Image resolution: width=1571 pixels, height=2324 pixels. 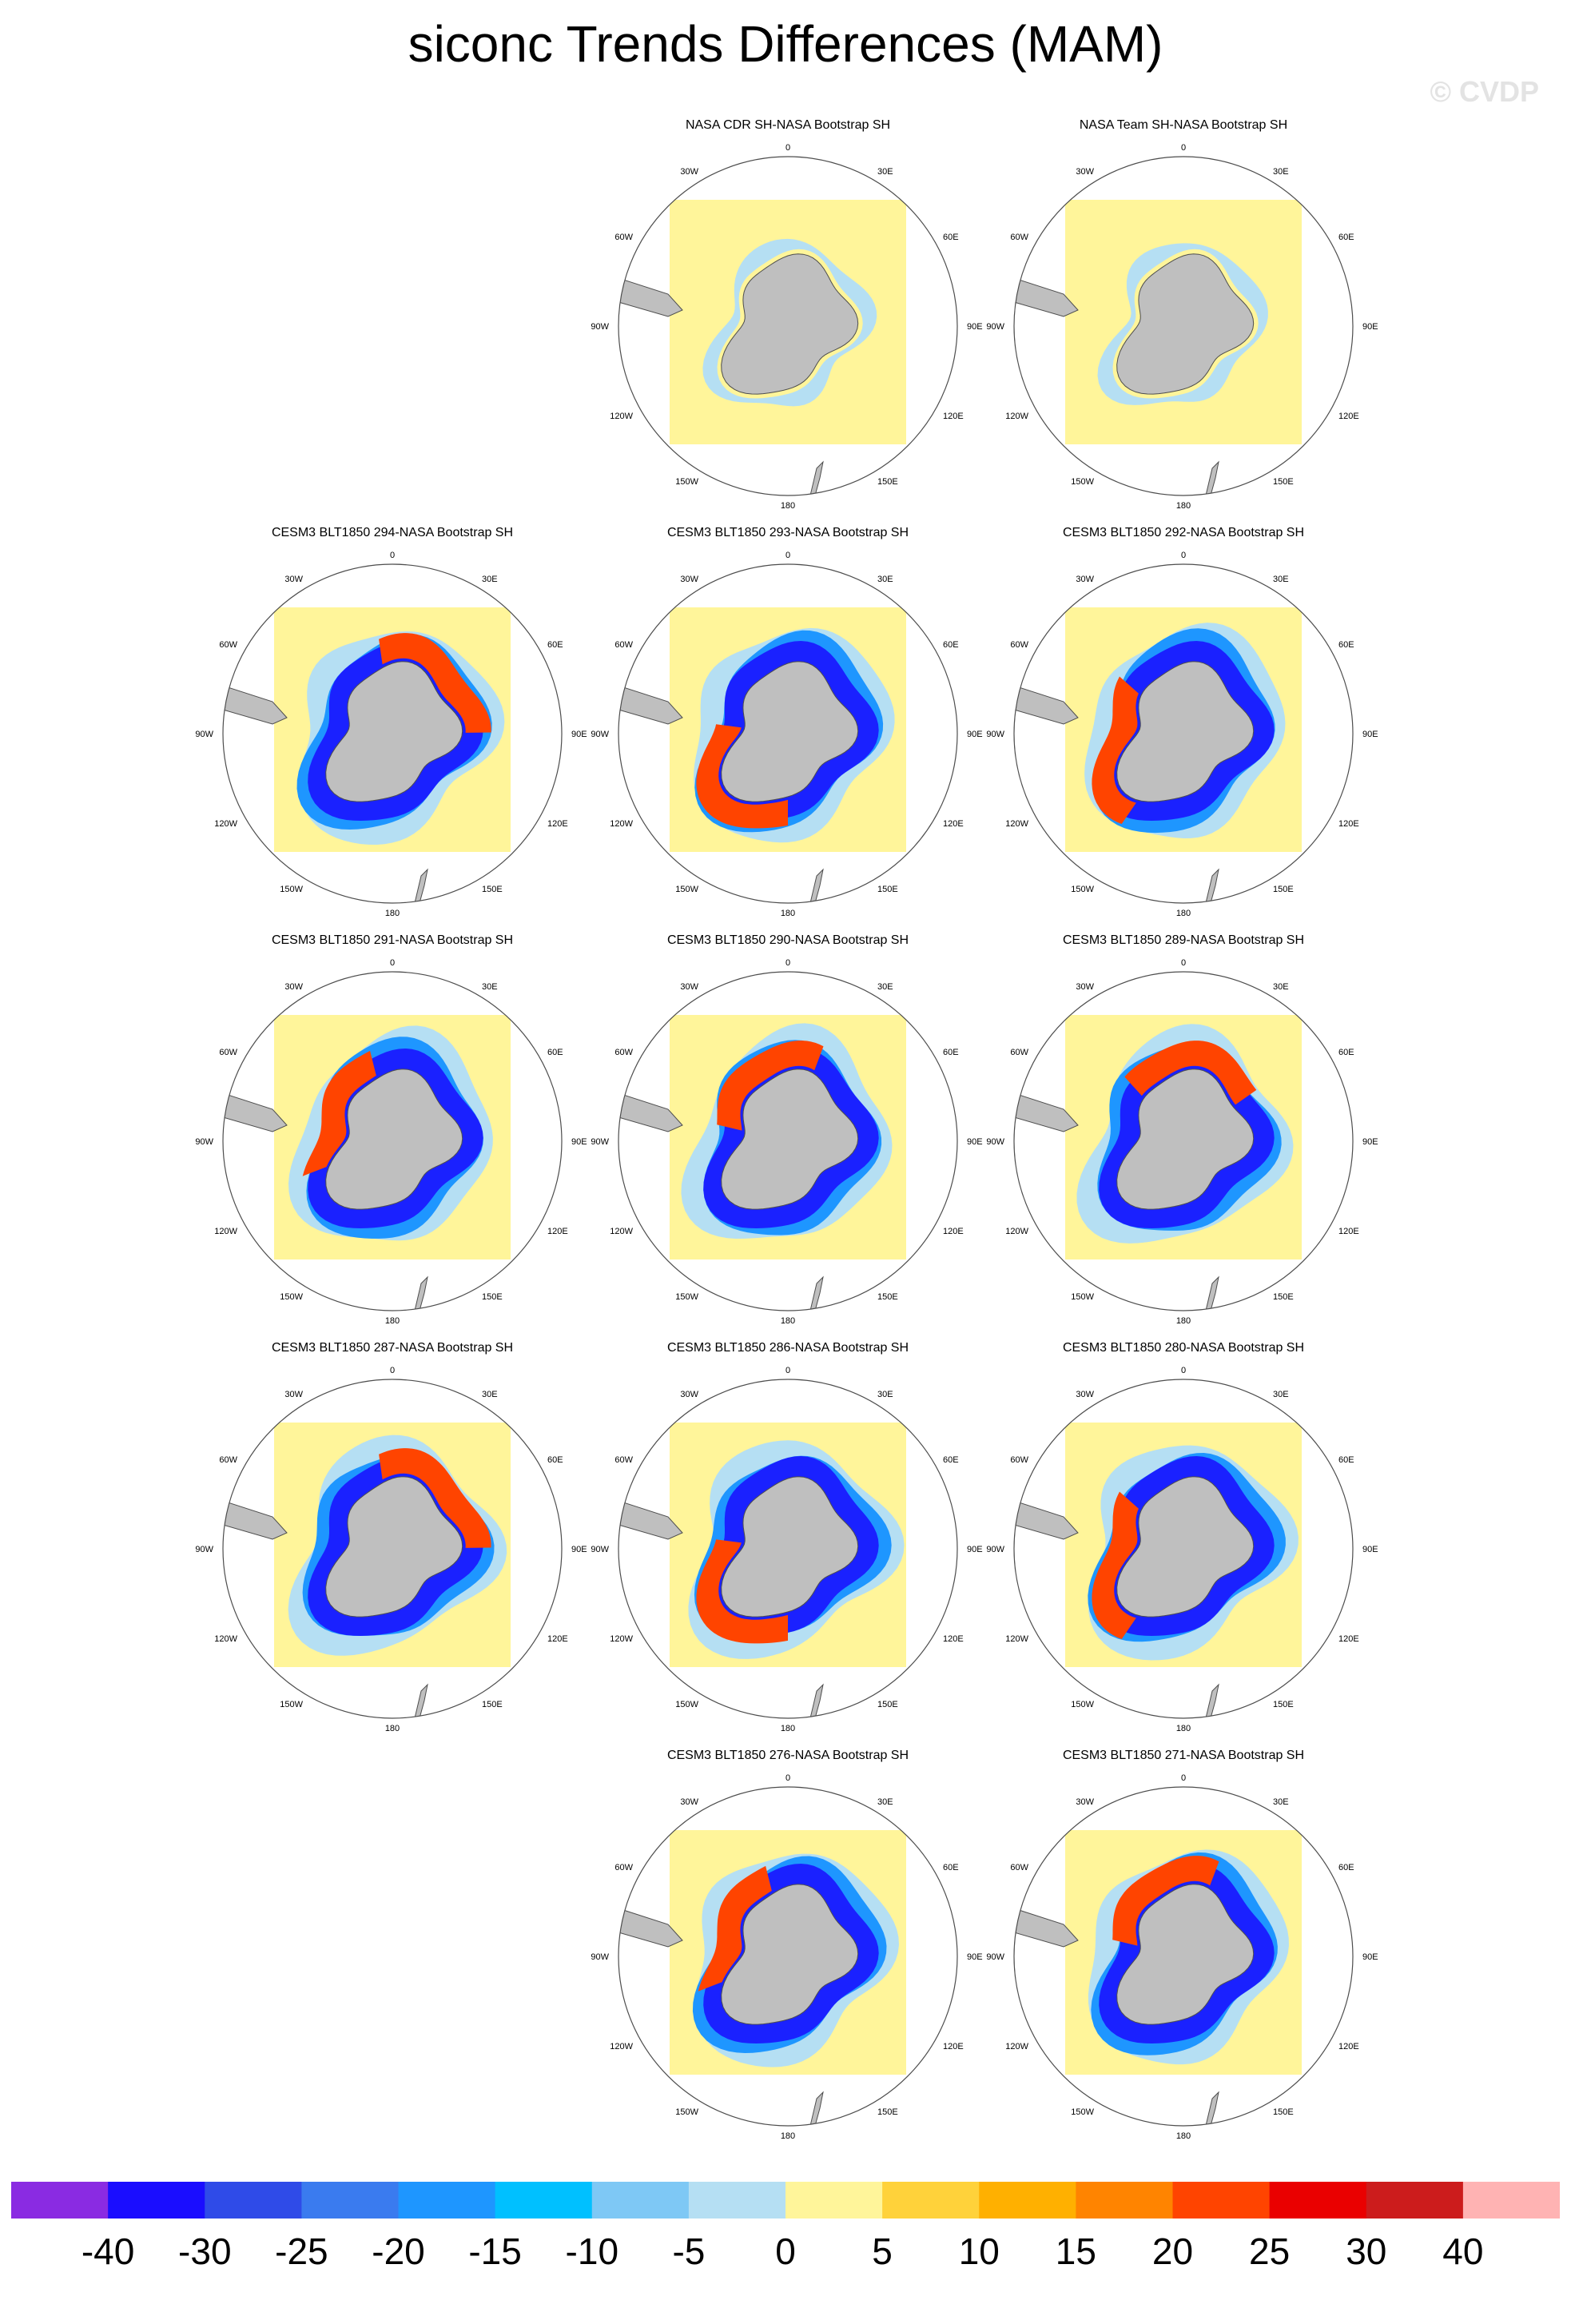 What do you see at coordinates (108, 2251) in the screenshot?
I see `colorbar-tick-label: -40` at bounding box center [108, 2251].